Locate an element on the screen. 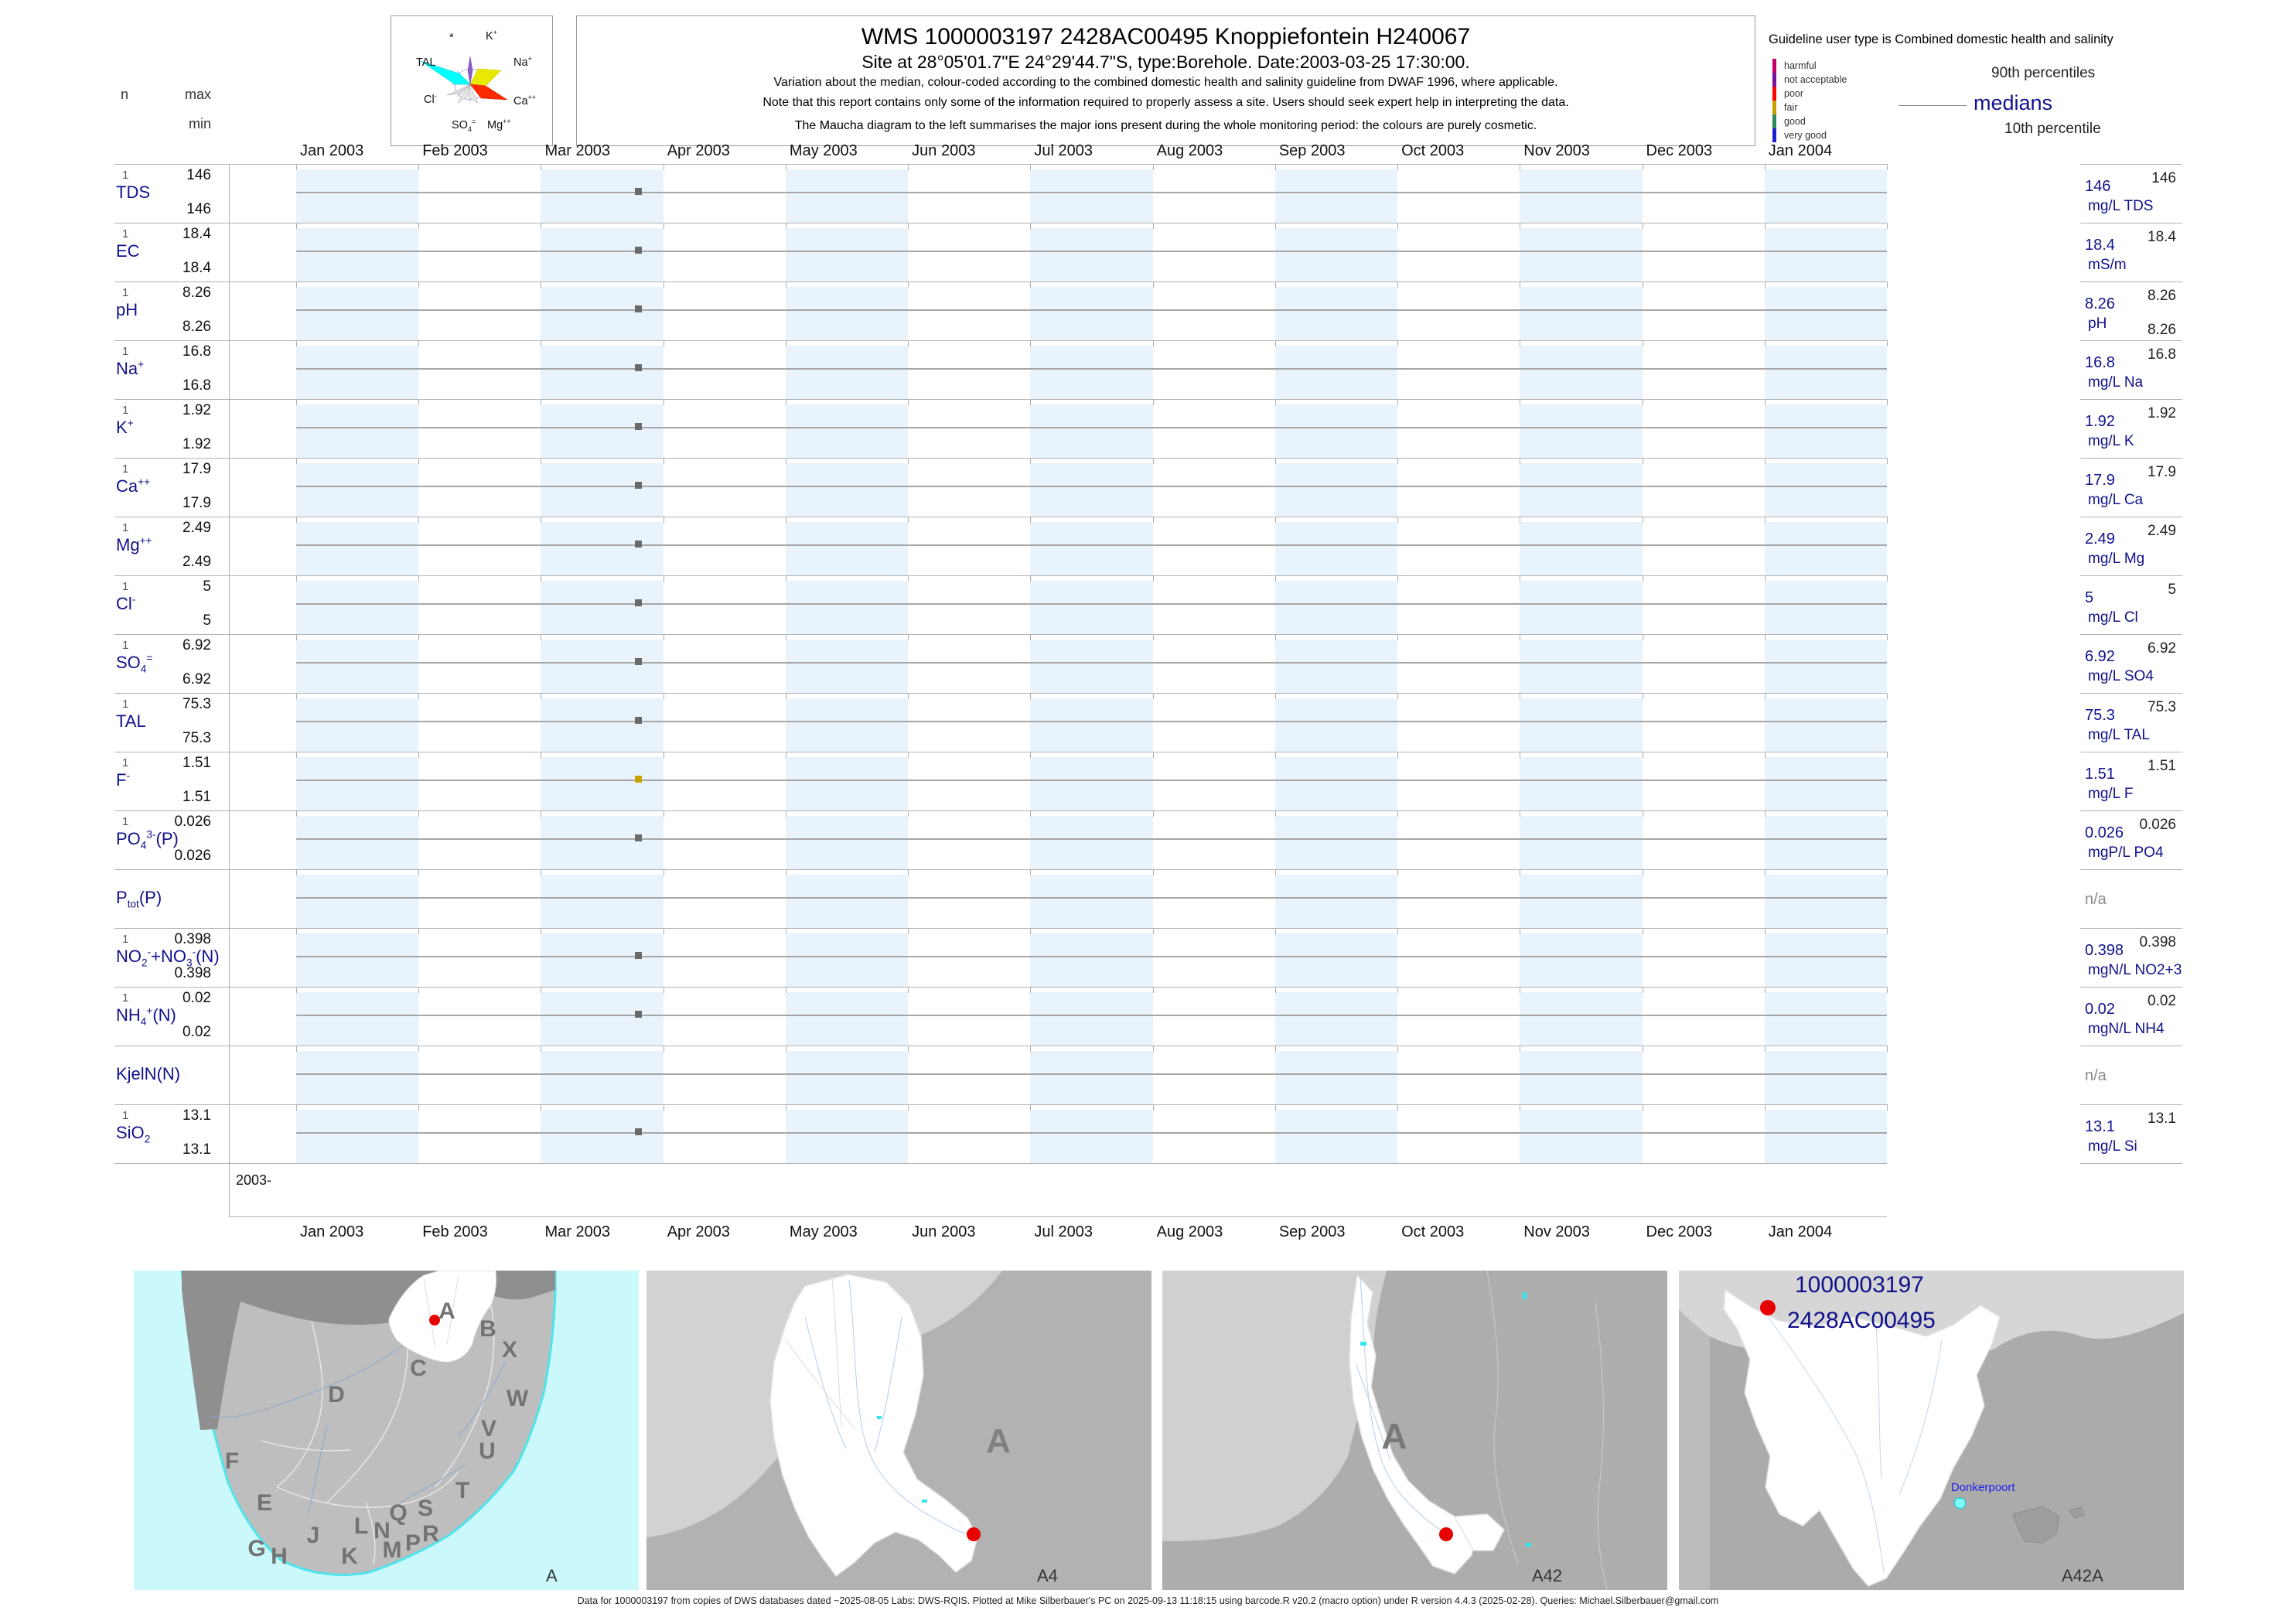 The height and width of the screenshot is (1624, 2296). median-value-na-ion: 16.8 is located at coordinates (2100, 362).